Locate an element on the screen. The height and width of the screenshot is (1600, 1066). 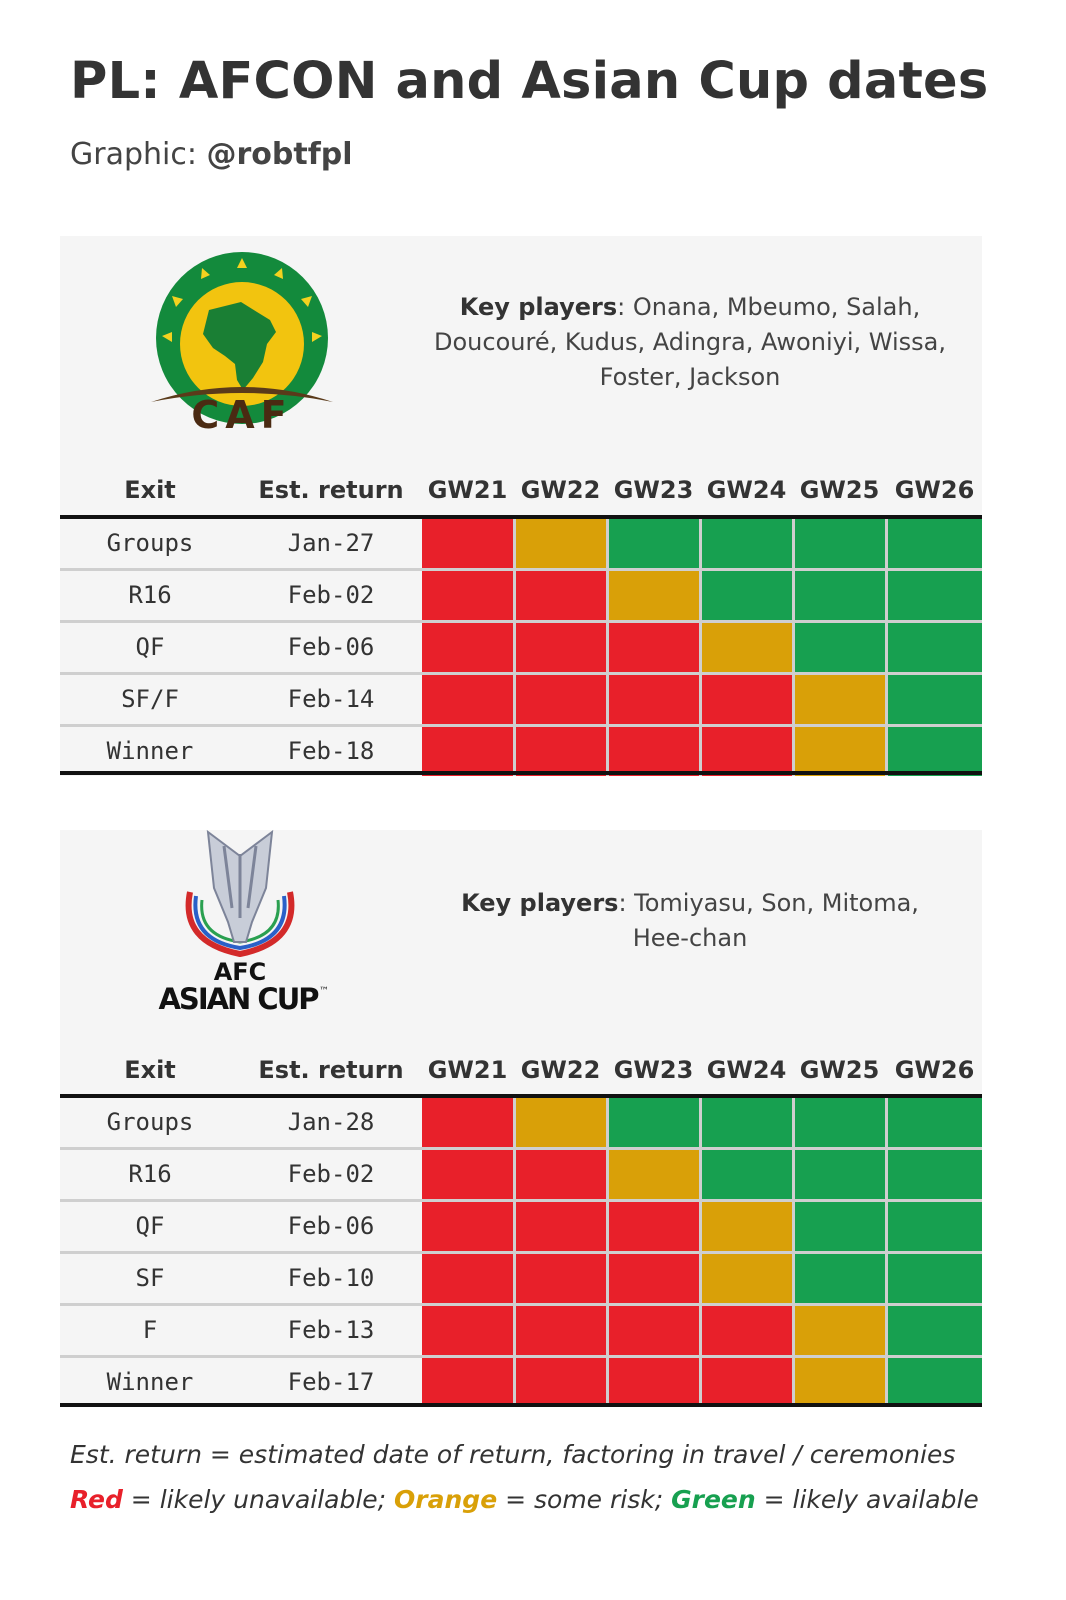
afcon-header-gw24: GW24 is located at coordinates (746, 490).